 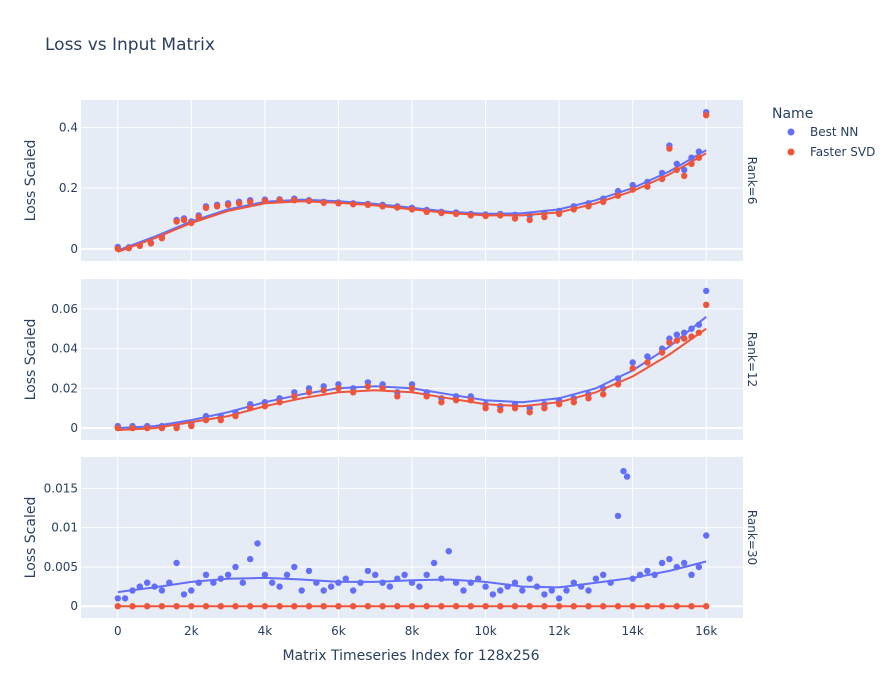 What do you see at coordinates (130, 45) in the screenshot?
I see `chart-title: Loss vs Input Matrix` at bounding box center [130, 45].